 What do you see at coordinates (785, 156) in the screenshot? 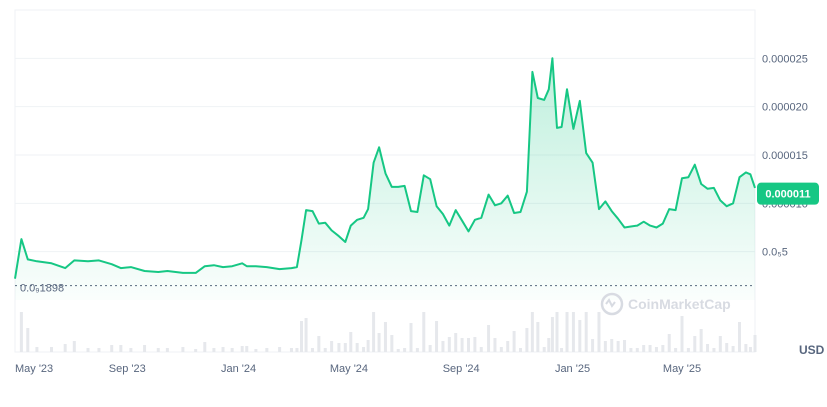
I see `y-tick-label: 0.000015` at bounding box center [785, 156].